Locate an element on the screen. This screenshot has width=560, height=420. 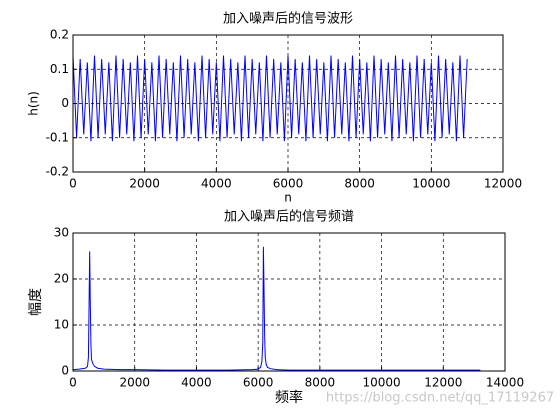
y-axis-label: 幅度 is located at coordinates (36, 302).